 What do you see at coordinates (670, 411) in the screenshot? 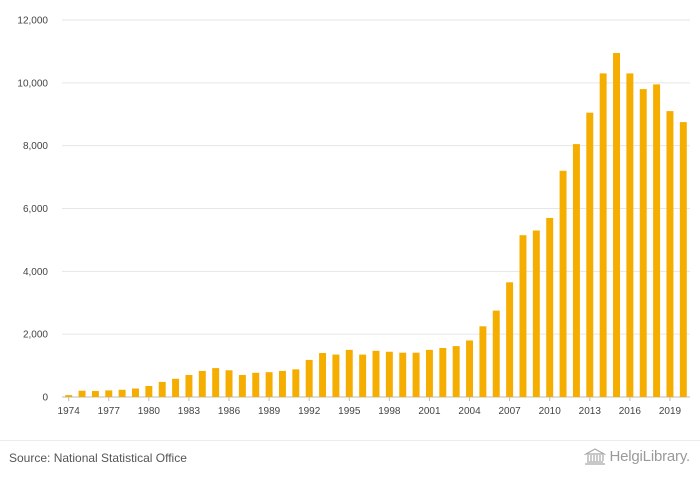
I see `x-tick-label: 2019` at bounding box center [670, 411].